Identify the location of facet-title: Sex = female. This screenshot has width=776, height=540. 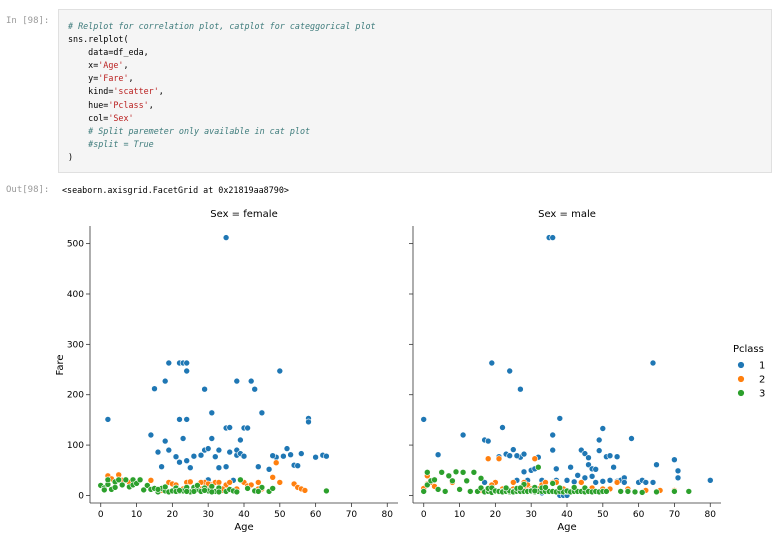
(243, 214).